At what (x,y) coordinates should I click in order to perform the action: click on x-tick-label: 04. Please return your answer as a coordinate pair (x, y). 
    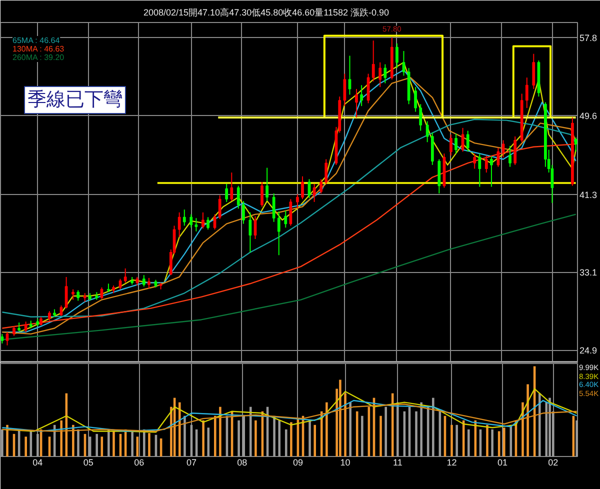
    Looking at the image, I should click on (37, 463).